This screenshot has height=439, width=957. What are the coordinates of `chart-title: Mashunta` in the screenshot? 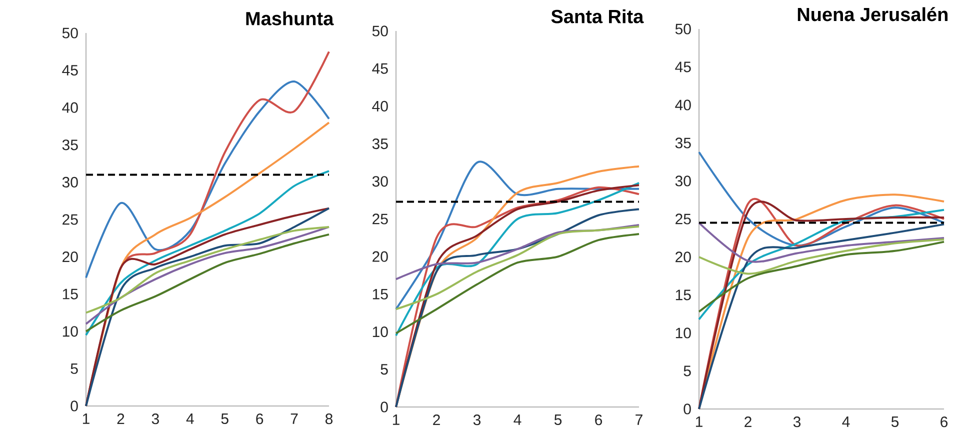 It's located at (290, 18).